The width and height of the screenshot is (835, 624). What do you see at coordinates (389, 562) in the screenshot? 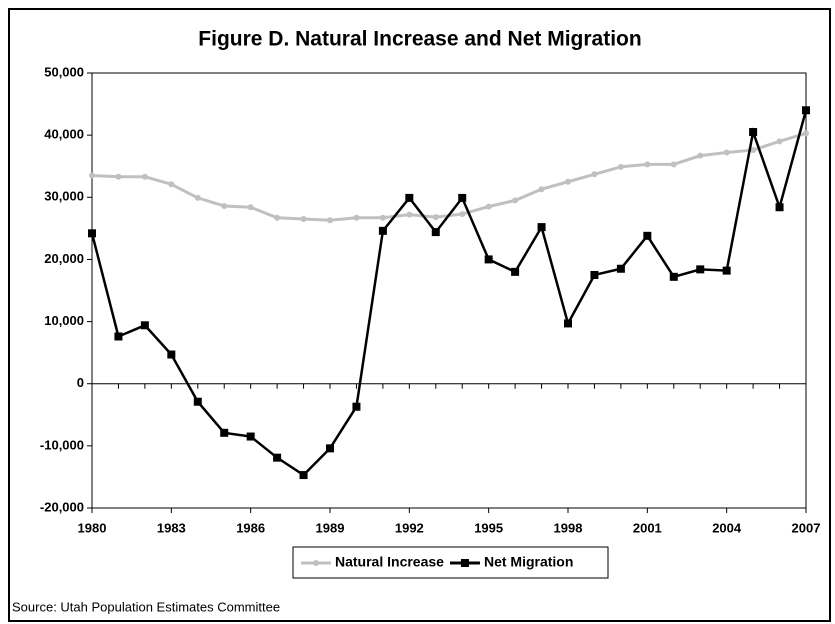
I see `legend-label: Natural Increase` at bounding box center [389, 562].